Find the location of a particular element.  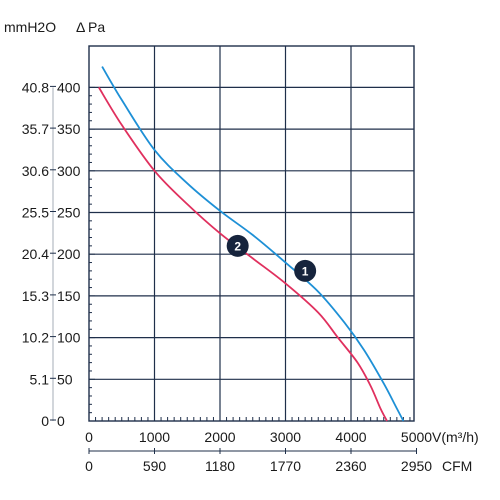

x-tick-label-m3h: 3000 is located at coordinates (285, 437).